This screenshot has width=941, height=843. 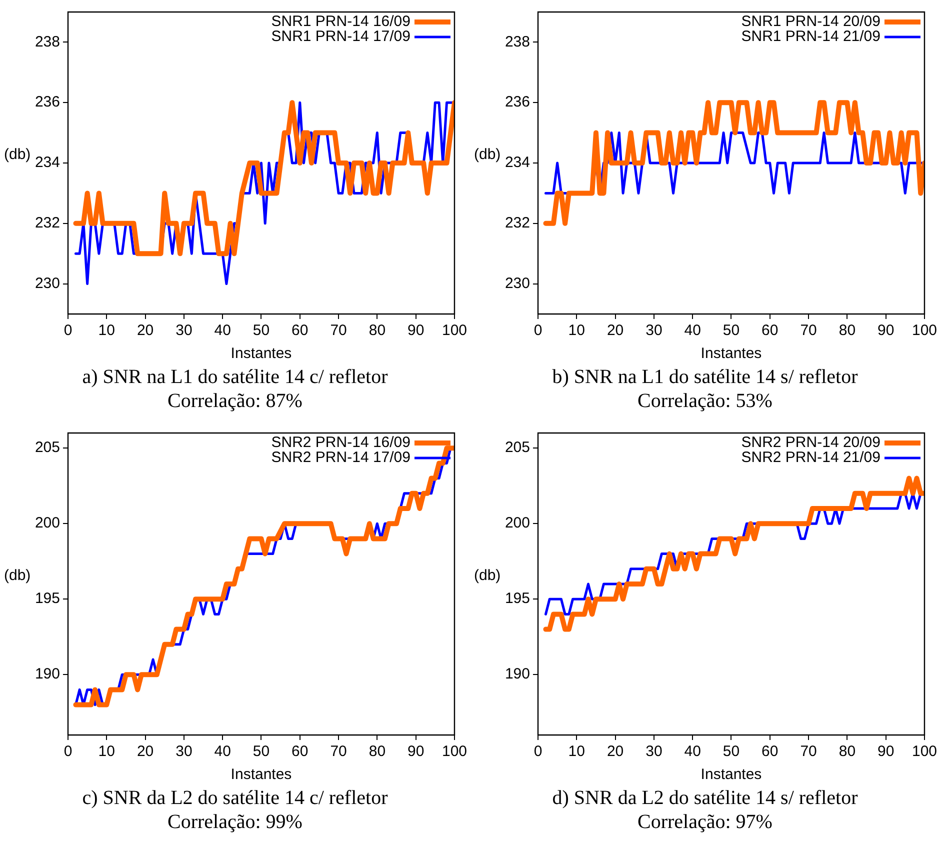 What do you see at coordinates (810, 21) in the screenshot?
I see `legend-label: SNR1 PRN-14 20/09` at bounding box center [810, 21].